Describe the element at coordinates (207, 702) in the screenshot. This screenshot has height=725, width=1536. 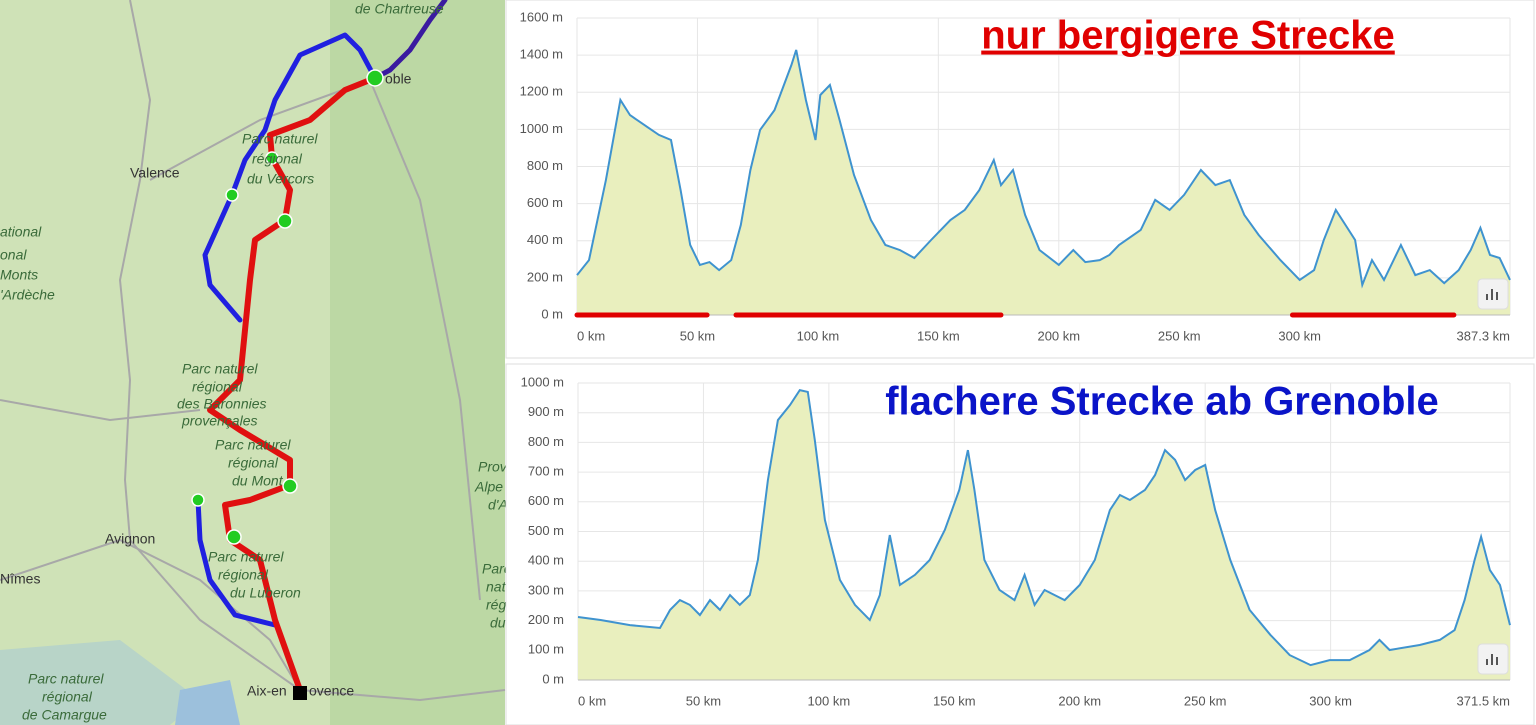
I see `map-water` at that location.